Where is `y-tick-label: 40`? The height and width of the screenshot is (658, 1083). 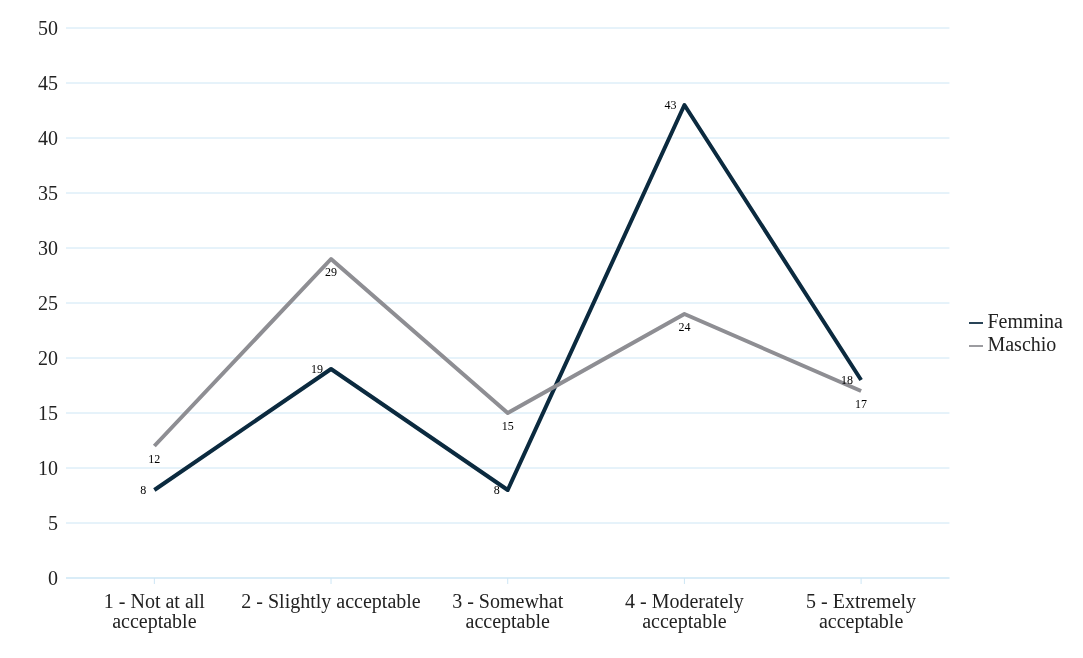 y-tick-label: 40 is located at coordinates (48, 138).